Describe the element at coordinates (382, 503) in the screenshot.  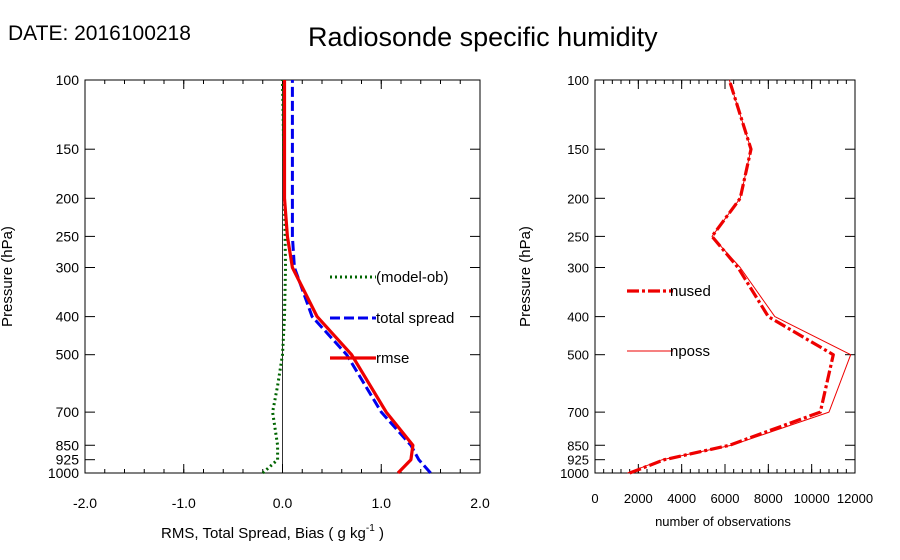
I see `left-x-tick-label: 1.0` at that location.